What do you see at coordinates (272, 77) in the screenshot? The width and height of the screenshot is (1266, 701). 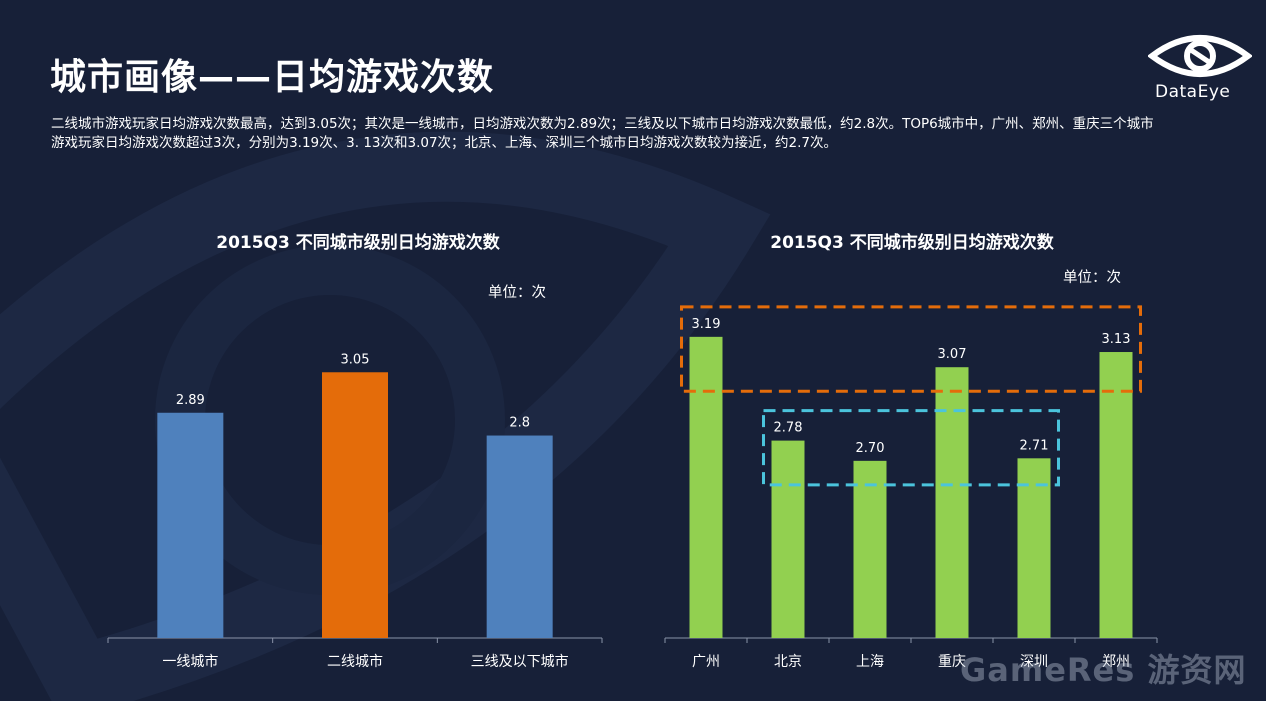 I see `page-title: 城市画像——日均游戏次数` at bounding box center [272, 77].